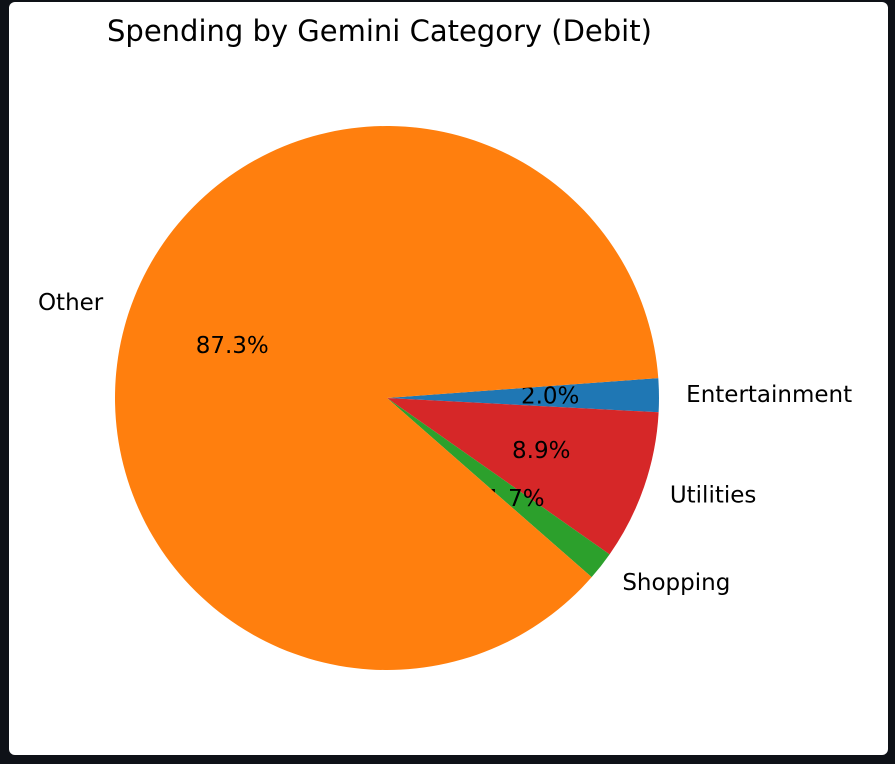 Image resolution: width=895 pixels, height=764 pixels. I want to click on chart-title: Spending by Gemini Category (Debit), so click(379, 31).